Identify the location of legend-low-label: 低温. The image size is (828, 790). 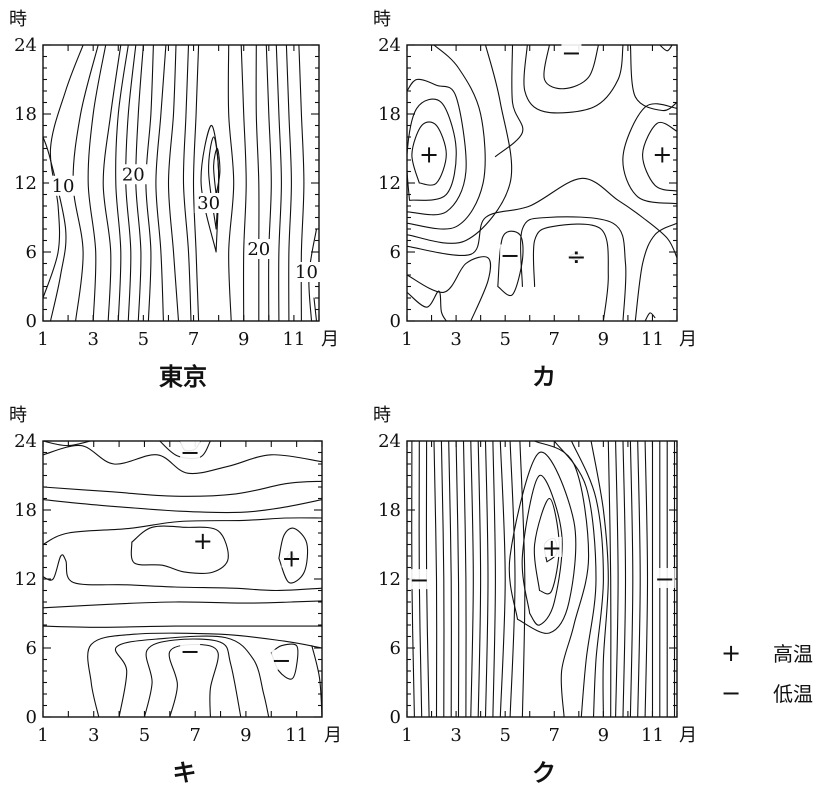
(793, 694).